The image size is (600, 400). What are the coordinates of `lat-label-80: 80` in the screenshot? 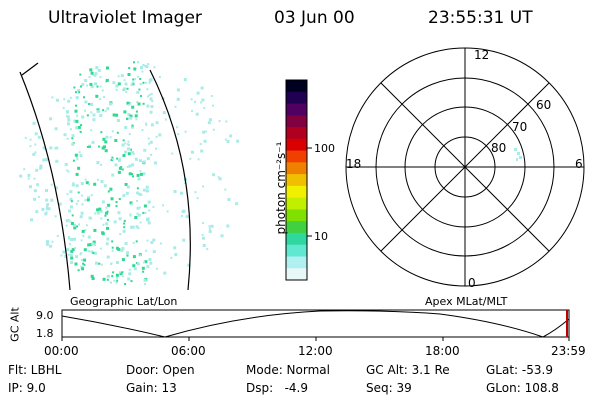 It's located at (499, 148).